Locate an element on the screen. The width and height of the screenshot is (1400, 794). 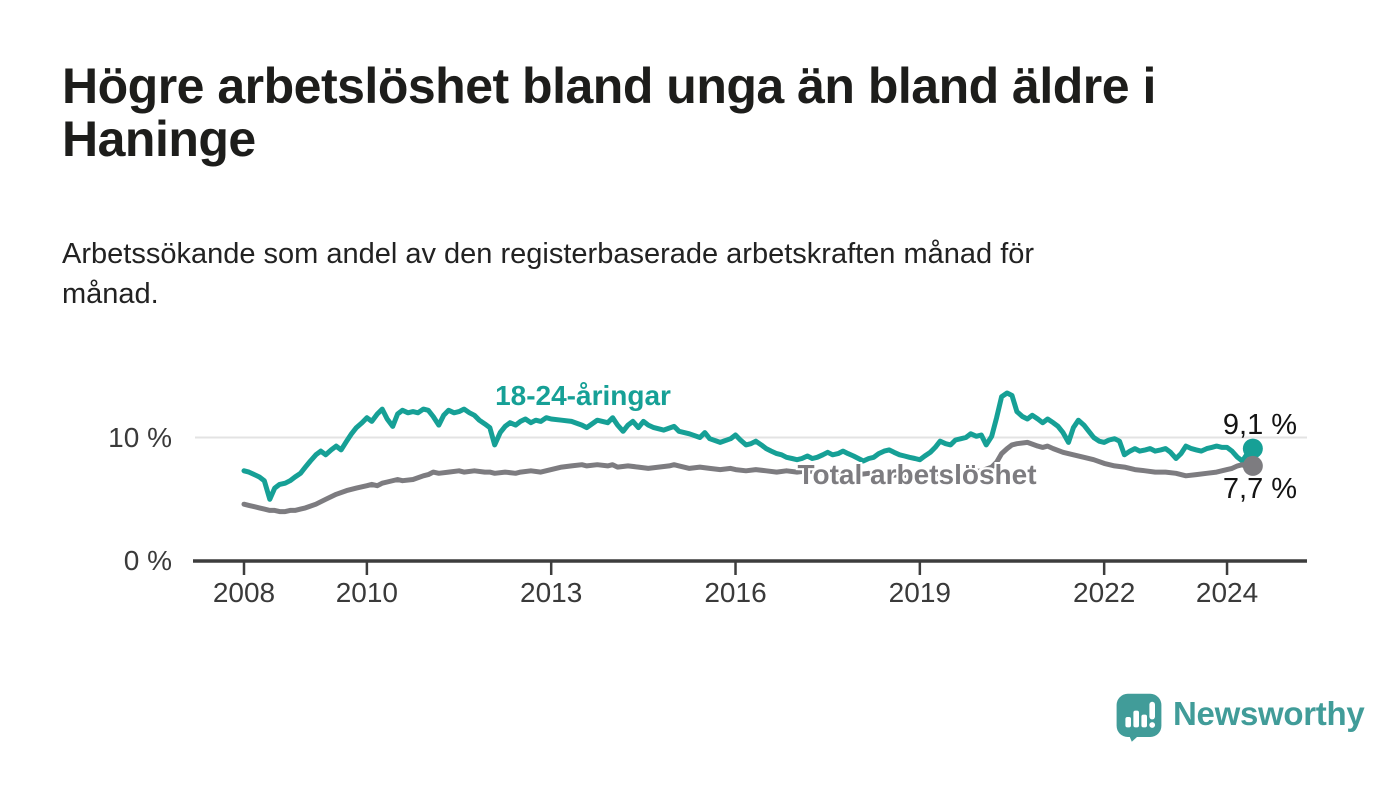
x-tick-label: 2016 is located at coordinates (735, 592).